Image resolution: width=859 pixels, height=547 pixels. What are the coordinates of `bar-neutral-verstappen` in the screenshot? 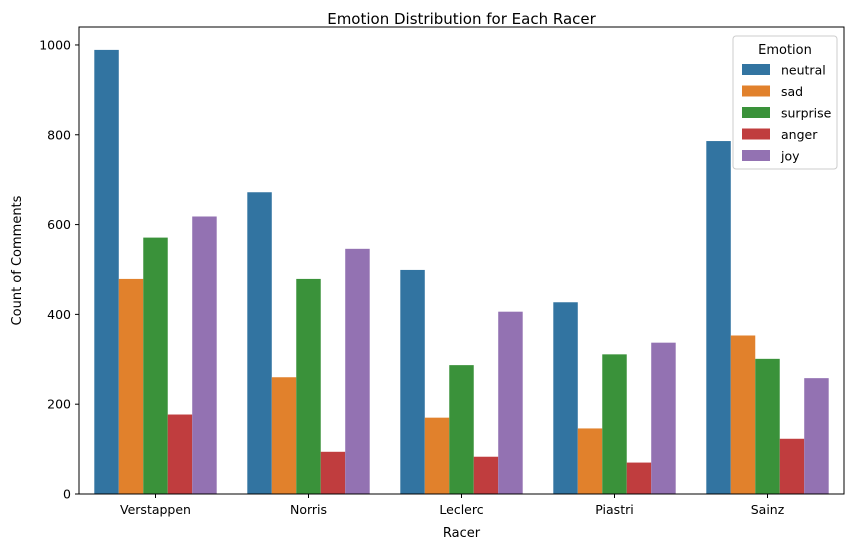 It's located at (106, 272).